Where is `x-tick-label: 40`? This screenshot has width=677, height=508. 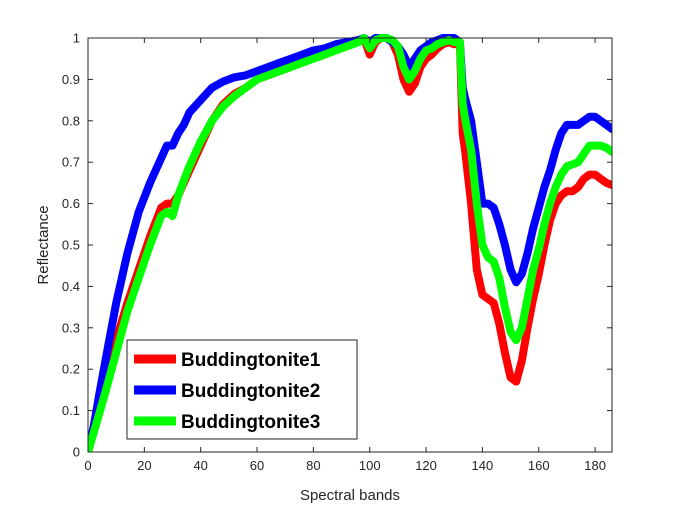 x-tick-label: 40 is located at coordinates (200, 465).